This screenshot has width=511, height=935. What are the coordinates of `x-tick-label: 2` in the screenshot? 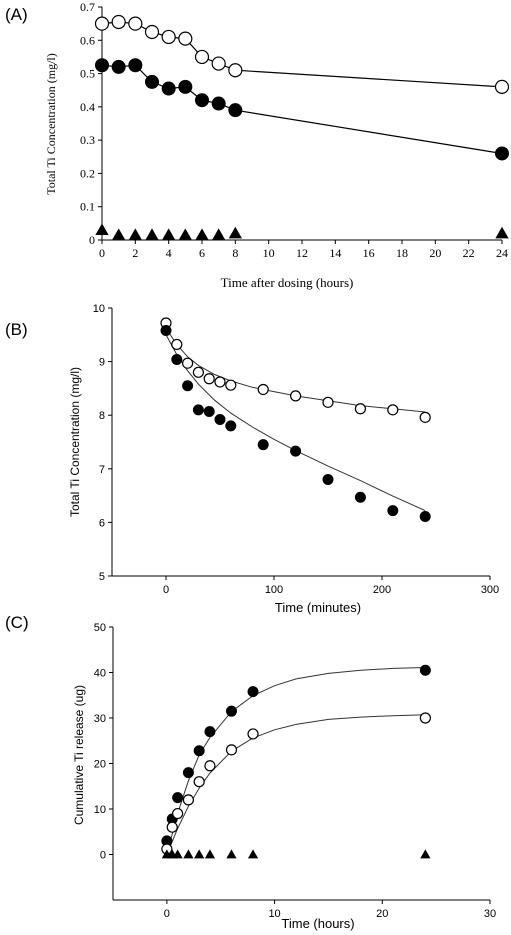 It's located at (135, 253).